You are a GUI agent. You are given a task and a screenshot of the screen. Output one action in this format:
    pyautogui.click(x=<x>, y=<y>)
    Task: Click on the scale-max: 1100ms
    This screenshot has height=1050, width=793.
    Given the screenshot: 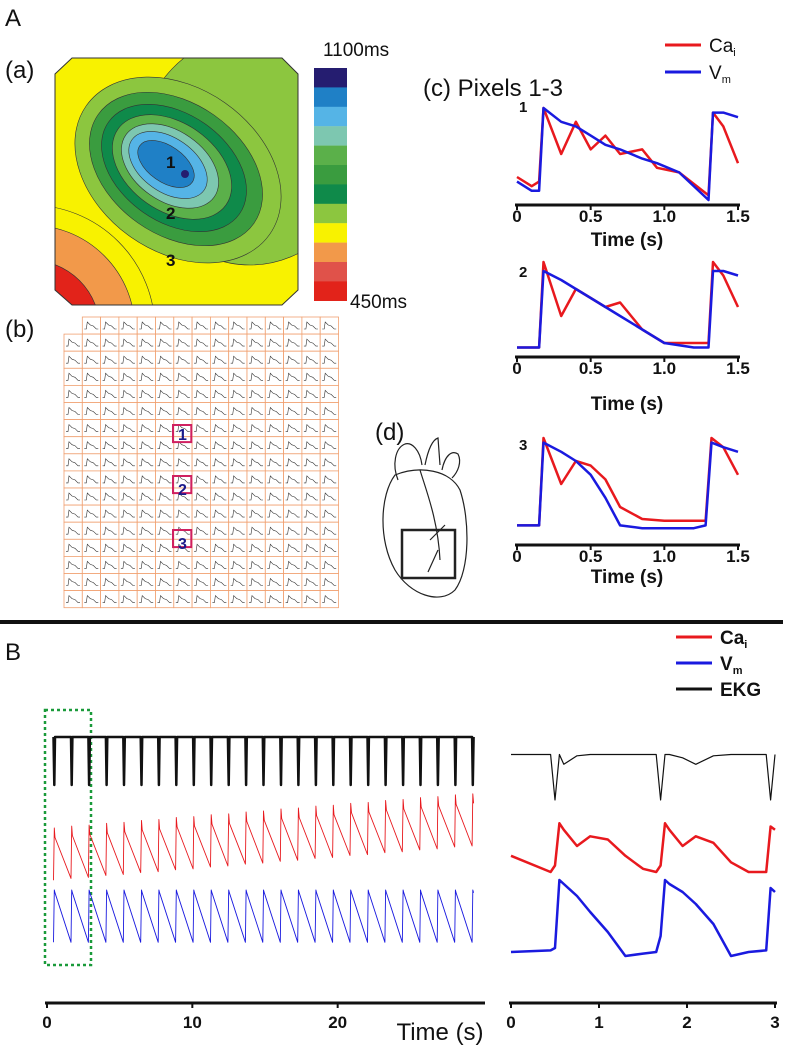 What is the action you would take?
    pyautogui.click(x=356, y=50)
    